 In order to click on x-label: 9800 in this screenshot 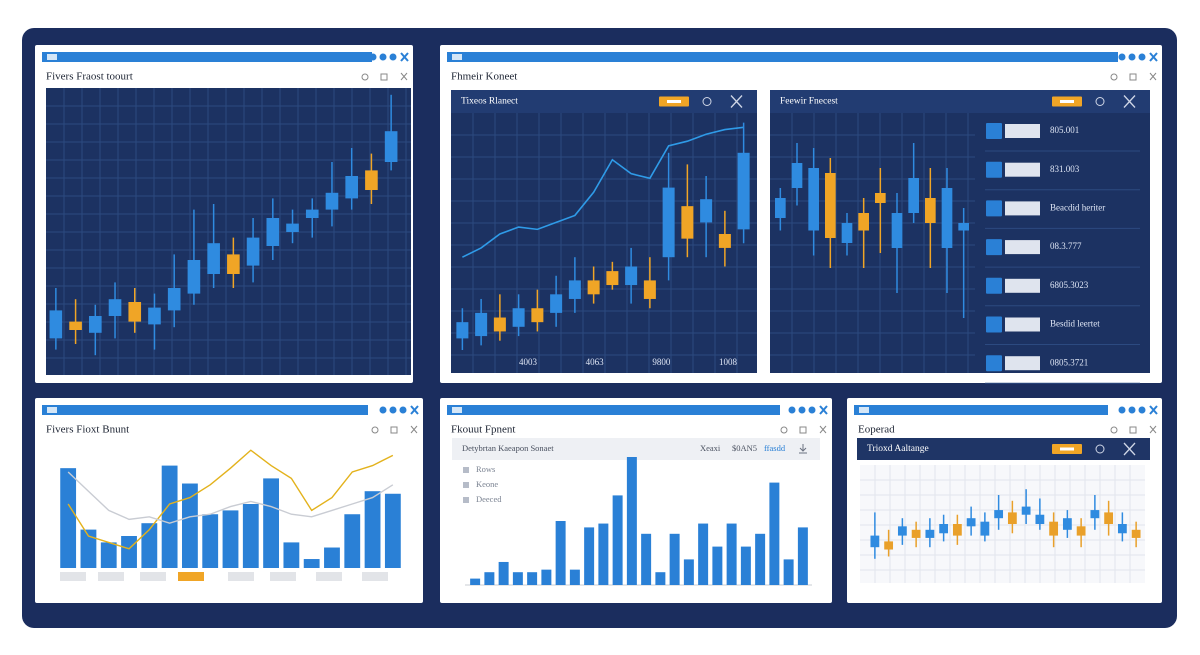, I will do `click(661, 362)`.